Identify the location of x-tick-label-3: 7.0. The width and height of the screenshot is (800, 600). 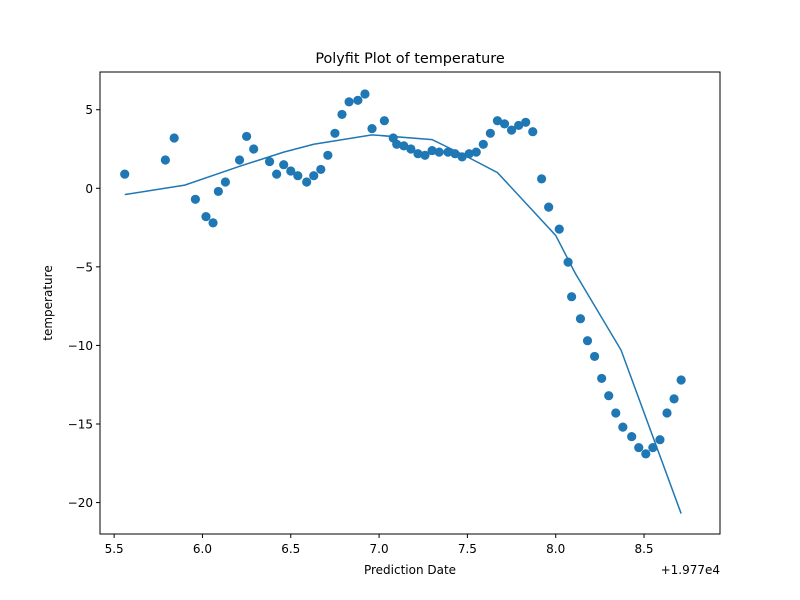
(379, 549).